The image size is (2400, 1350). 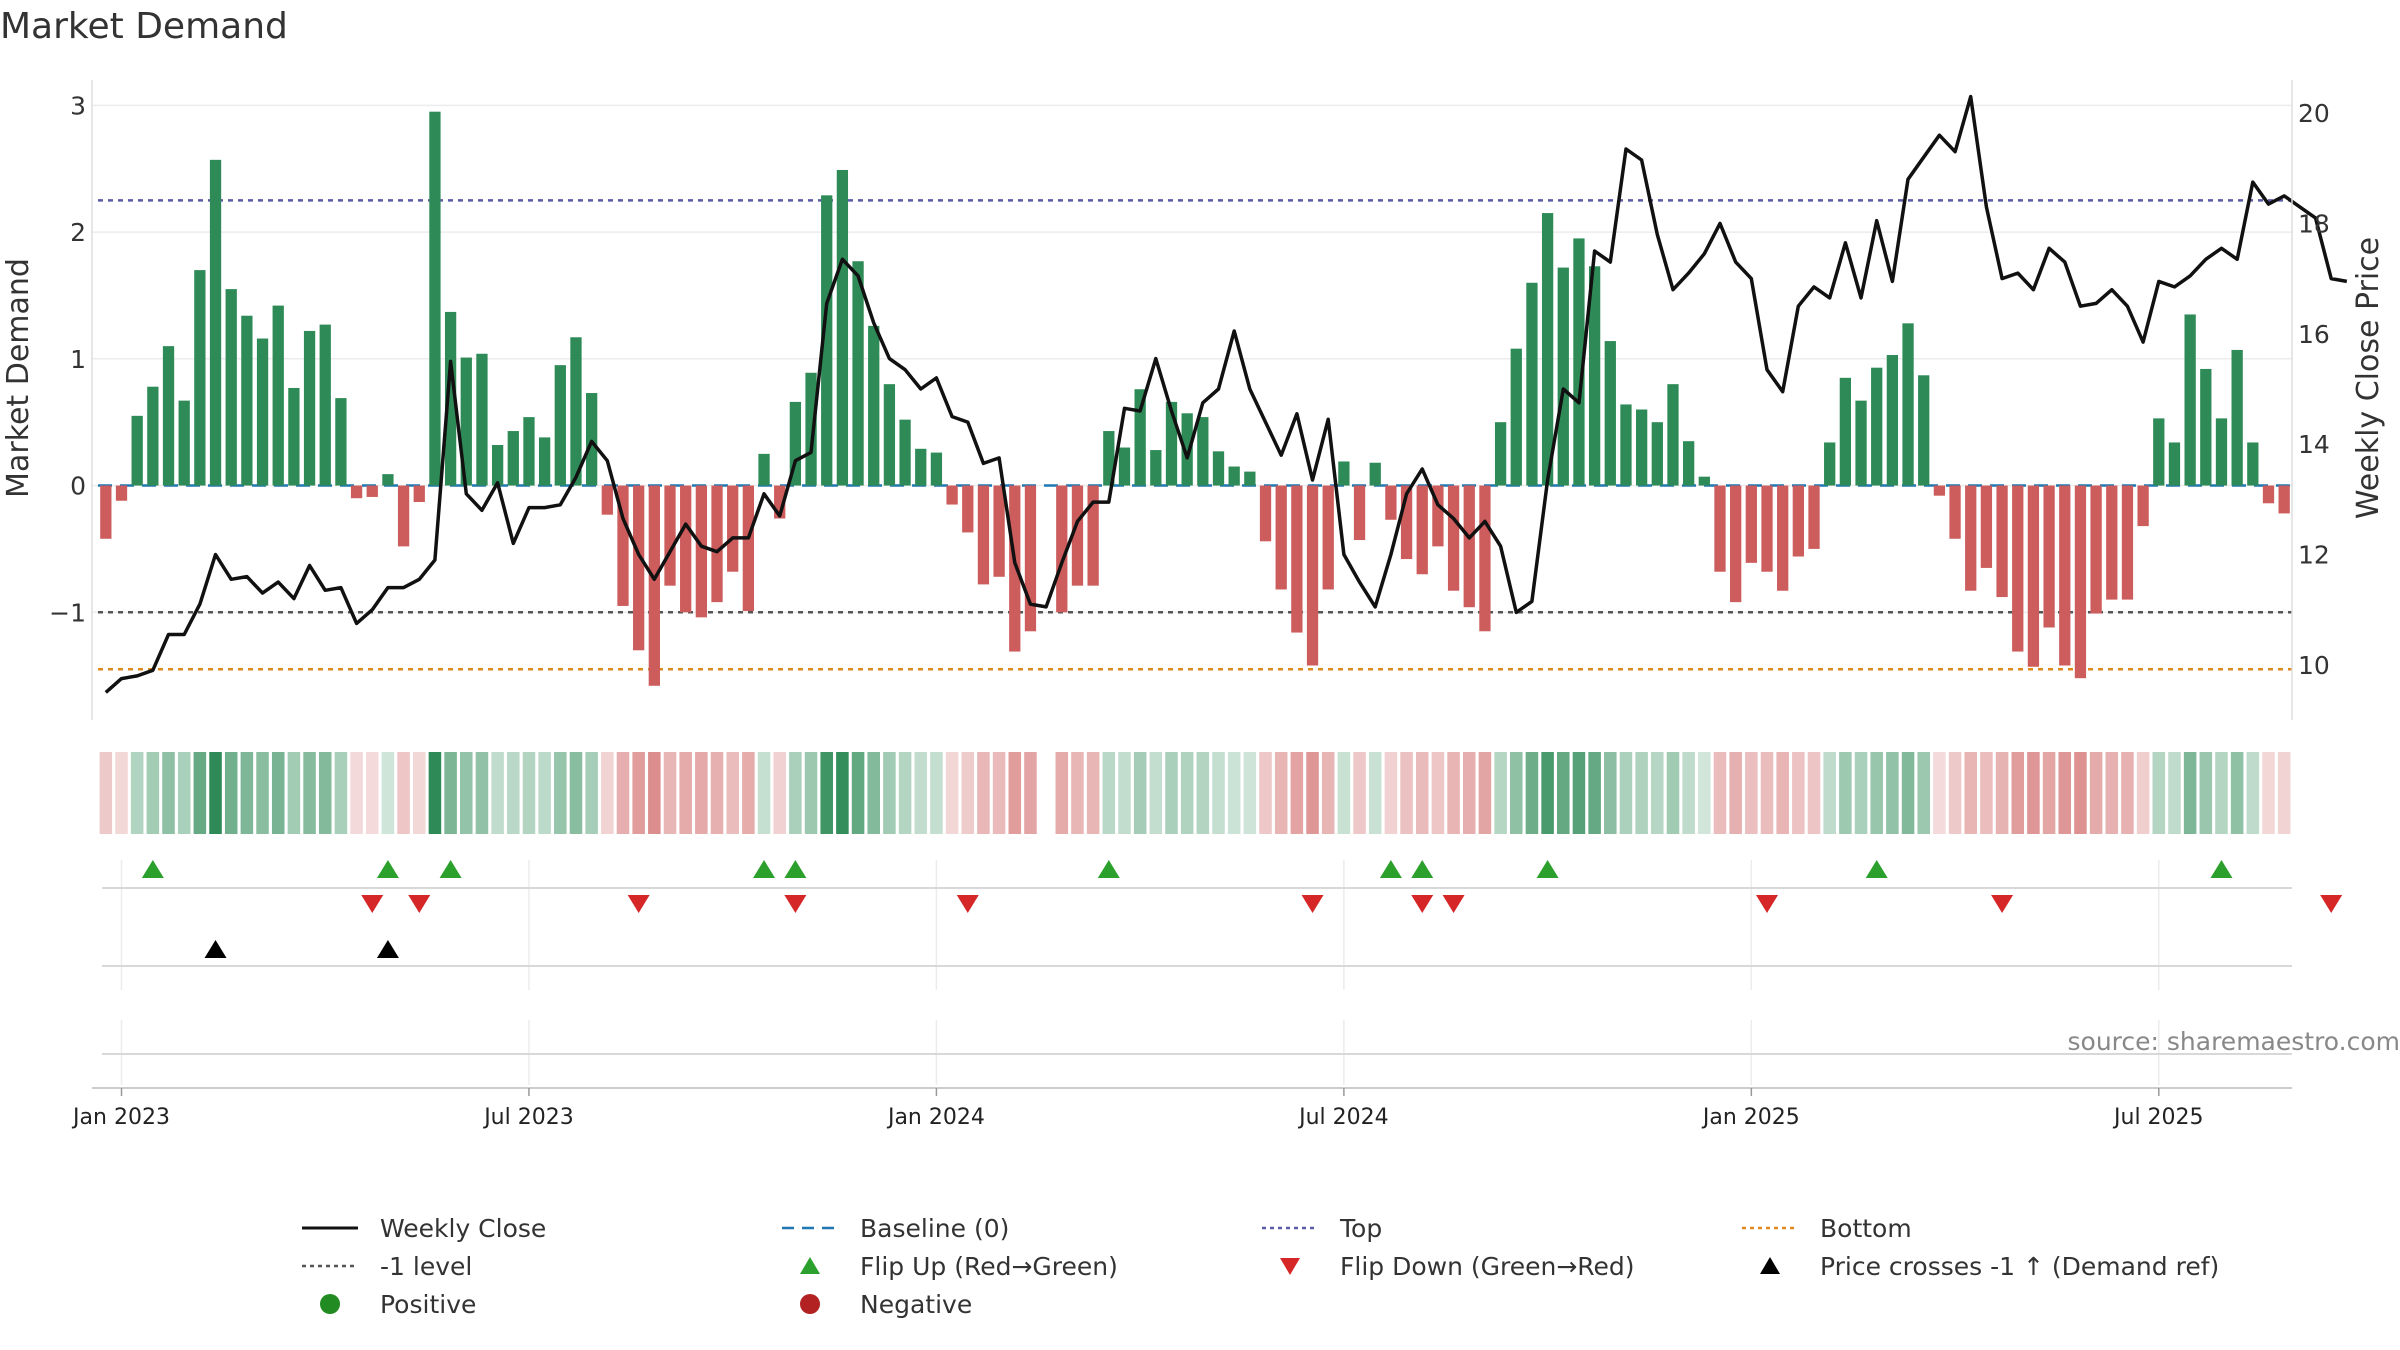 I want to click on demand-heat-strip, so click(x=1195, y=793).